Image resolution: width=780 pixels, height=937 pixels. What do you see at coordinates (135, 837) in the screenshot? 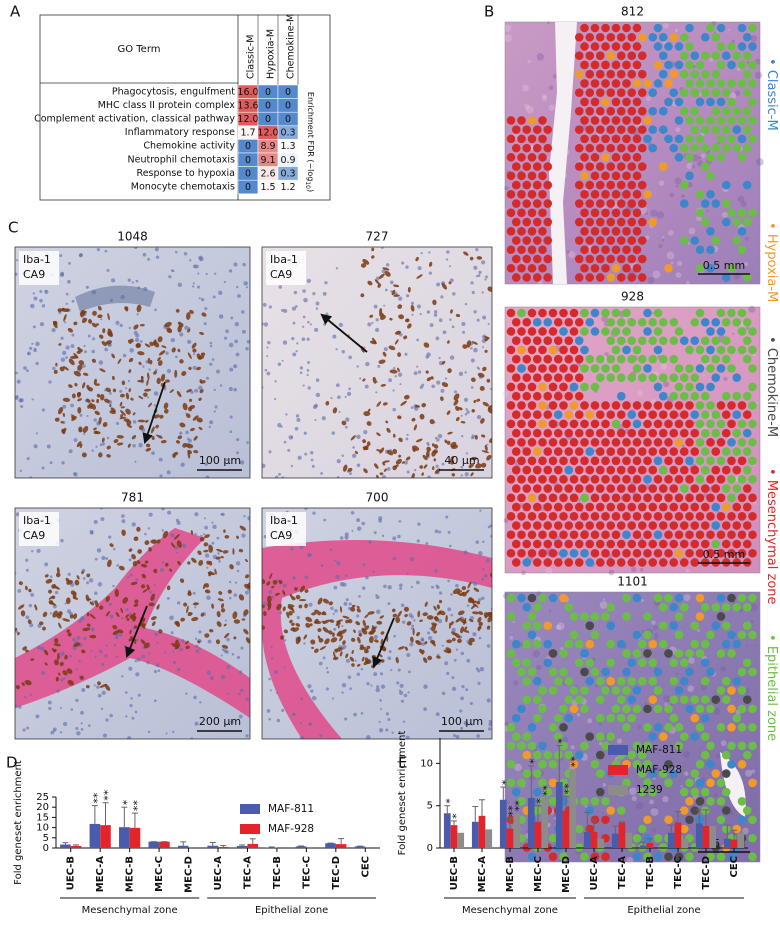
I see `bar` at bounding box center [135, 837].